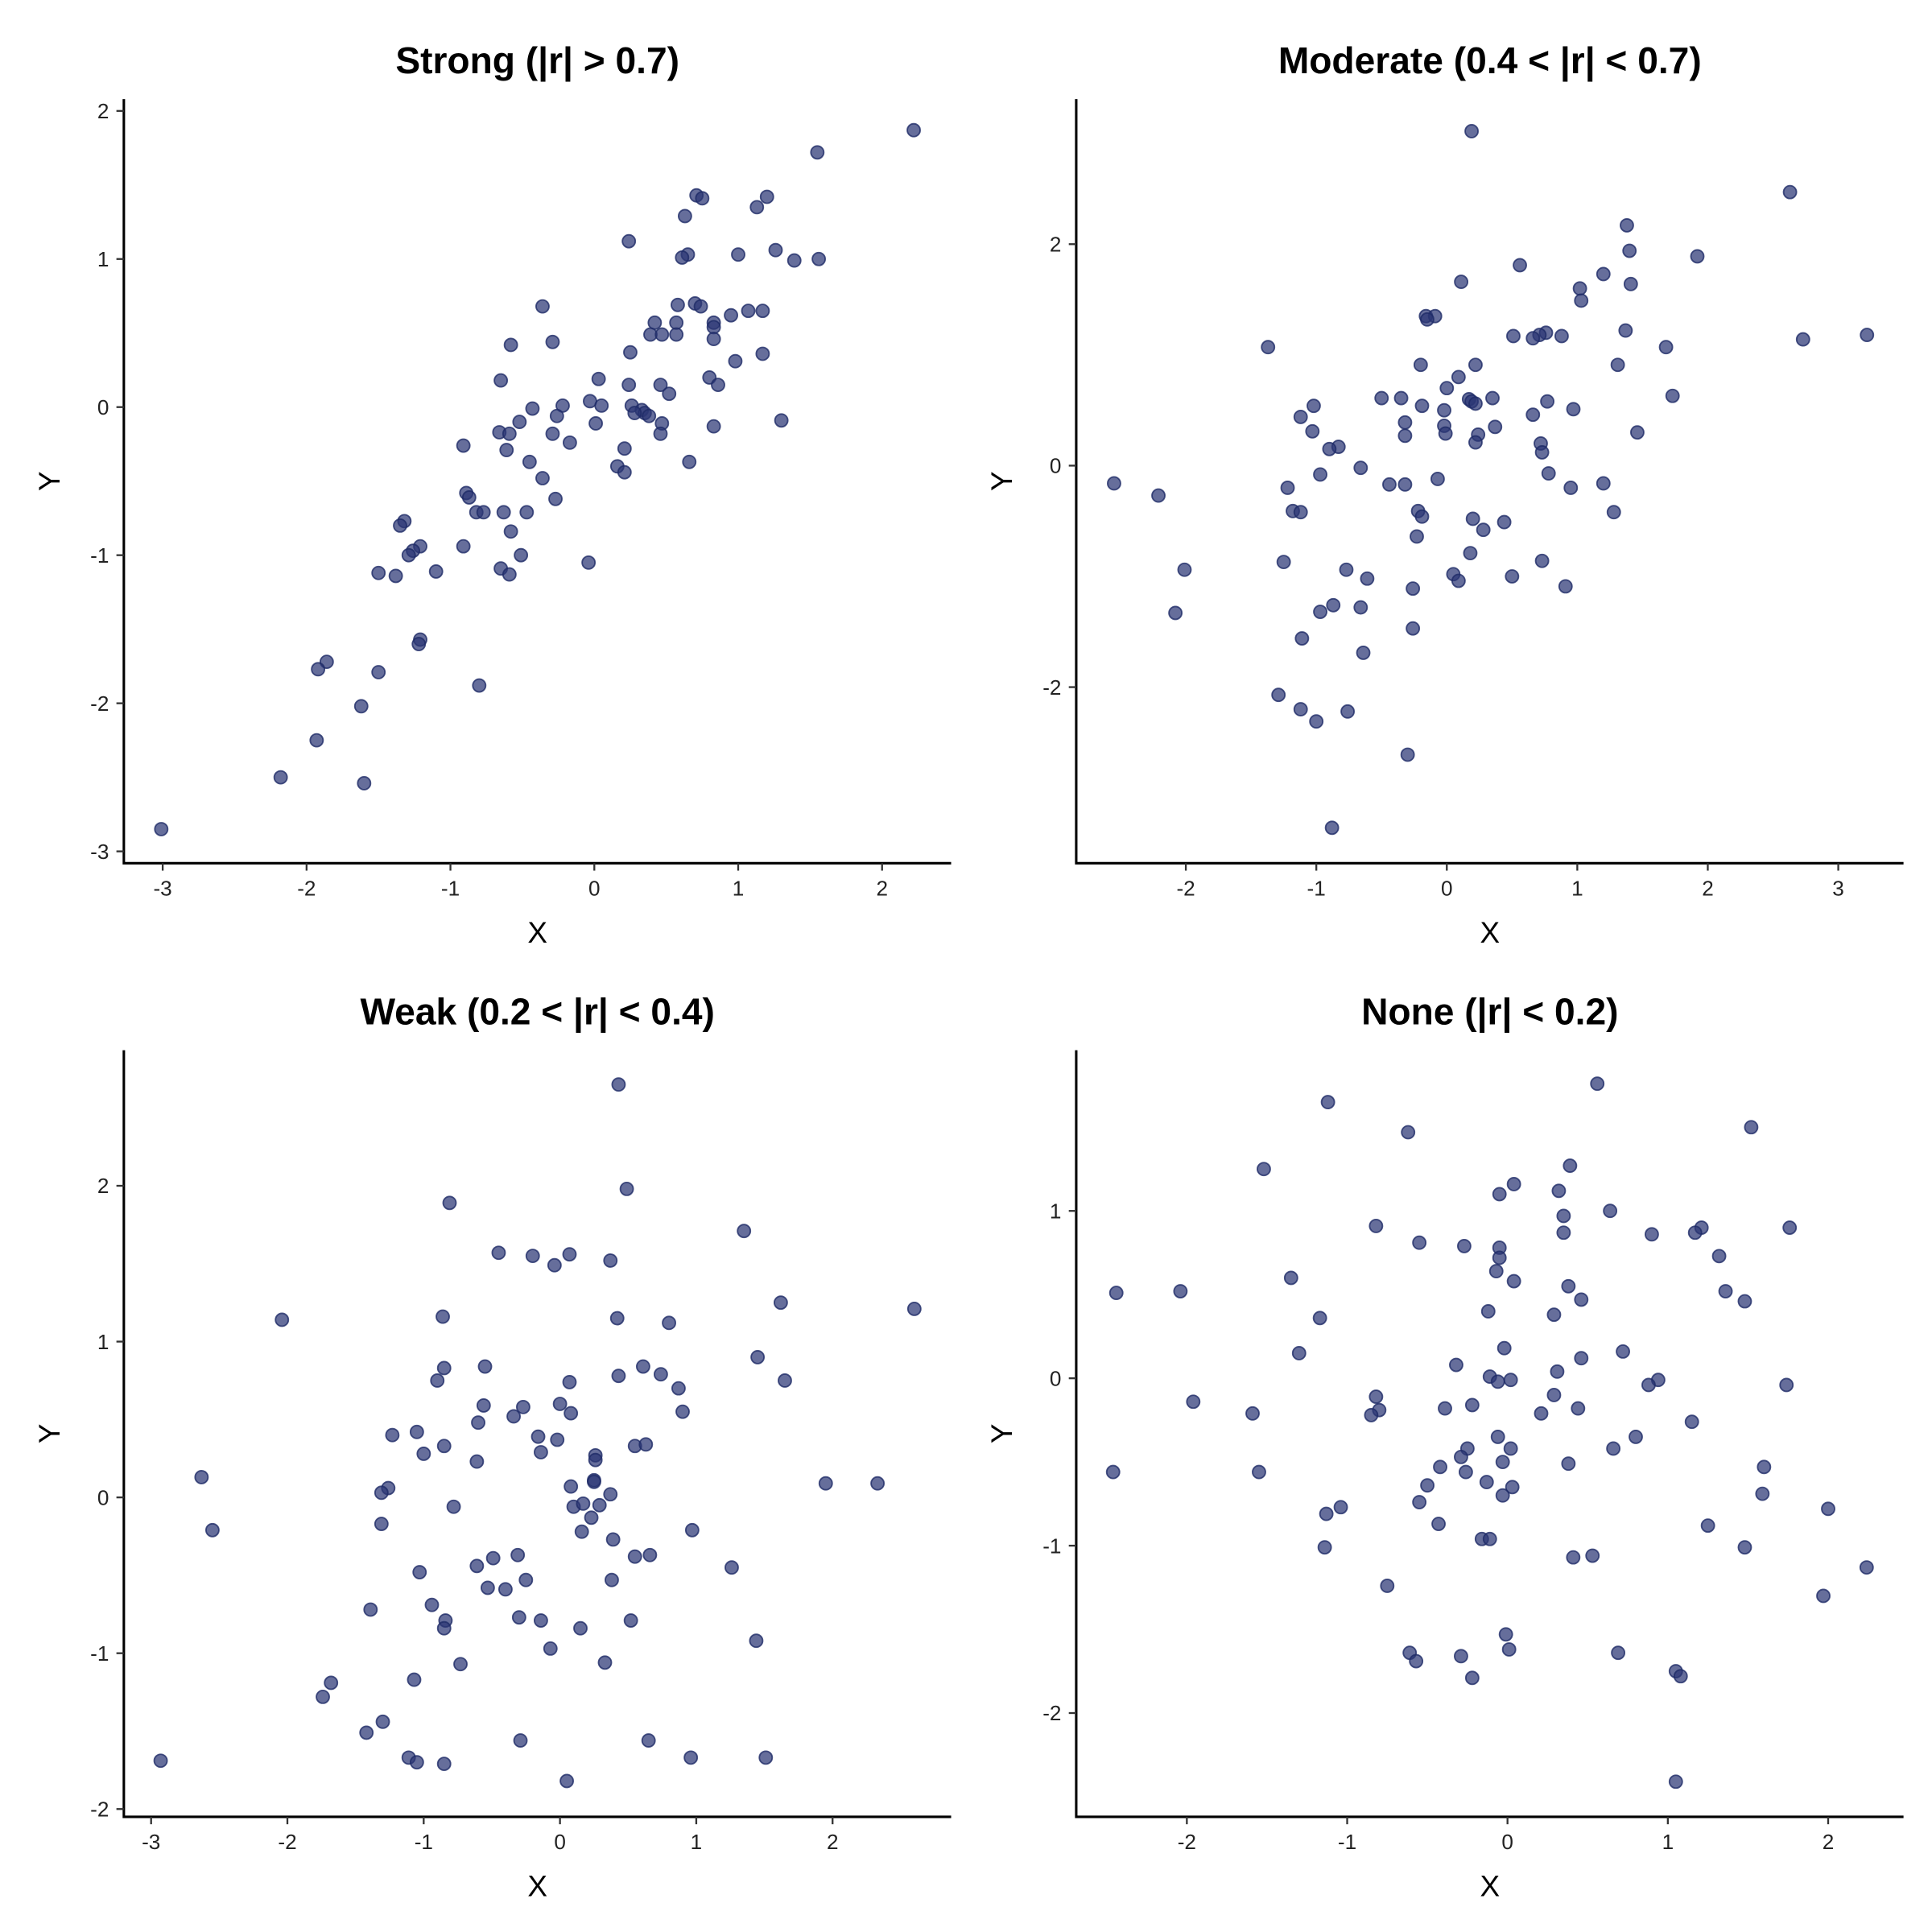 This screenshot has width=1932, height=1932. I want to click on y-tick-label: -1, so click(99, 1653).